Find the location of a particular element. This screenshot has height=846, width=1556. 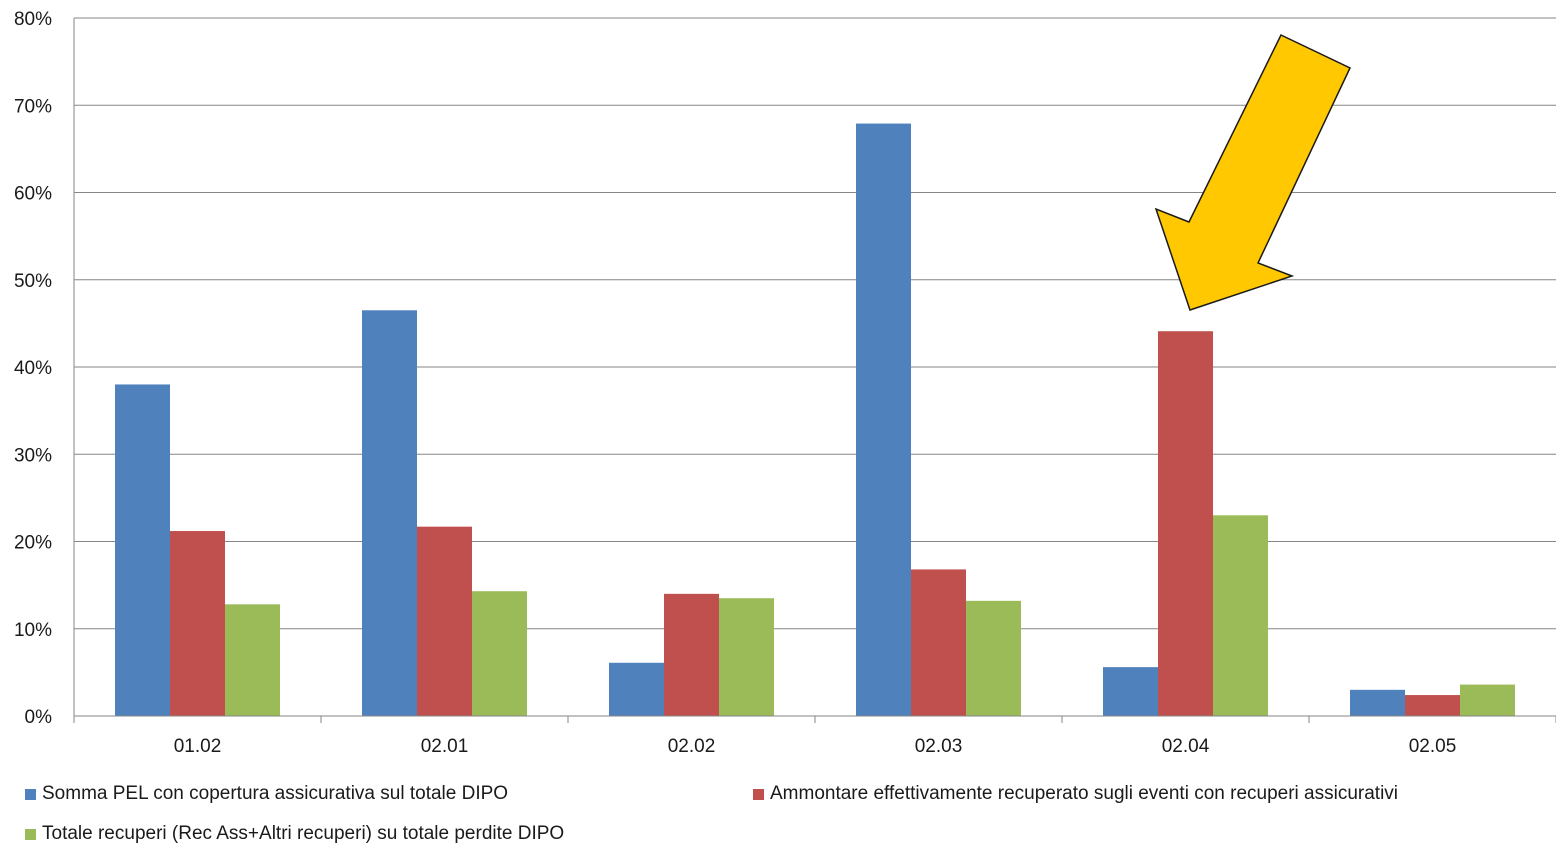

bar-02.01-series-2 is located at coordinates (444, 621).